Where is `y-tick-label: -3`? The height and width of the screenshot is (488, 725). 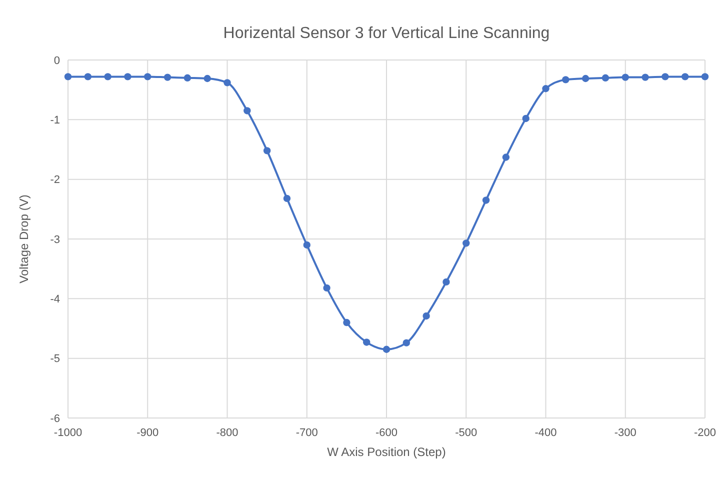
y-tick-label: -3 is located at coordinates (55, 240).